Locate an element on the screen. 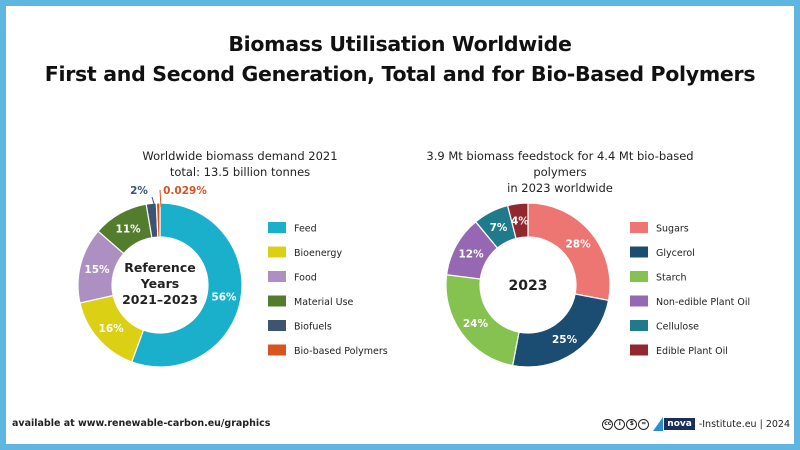 The image size is (800, 450). chart2-subtitle: in 2023 worldwide is located at coordinates (560, 188).